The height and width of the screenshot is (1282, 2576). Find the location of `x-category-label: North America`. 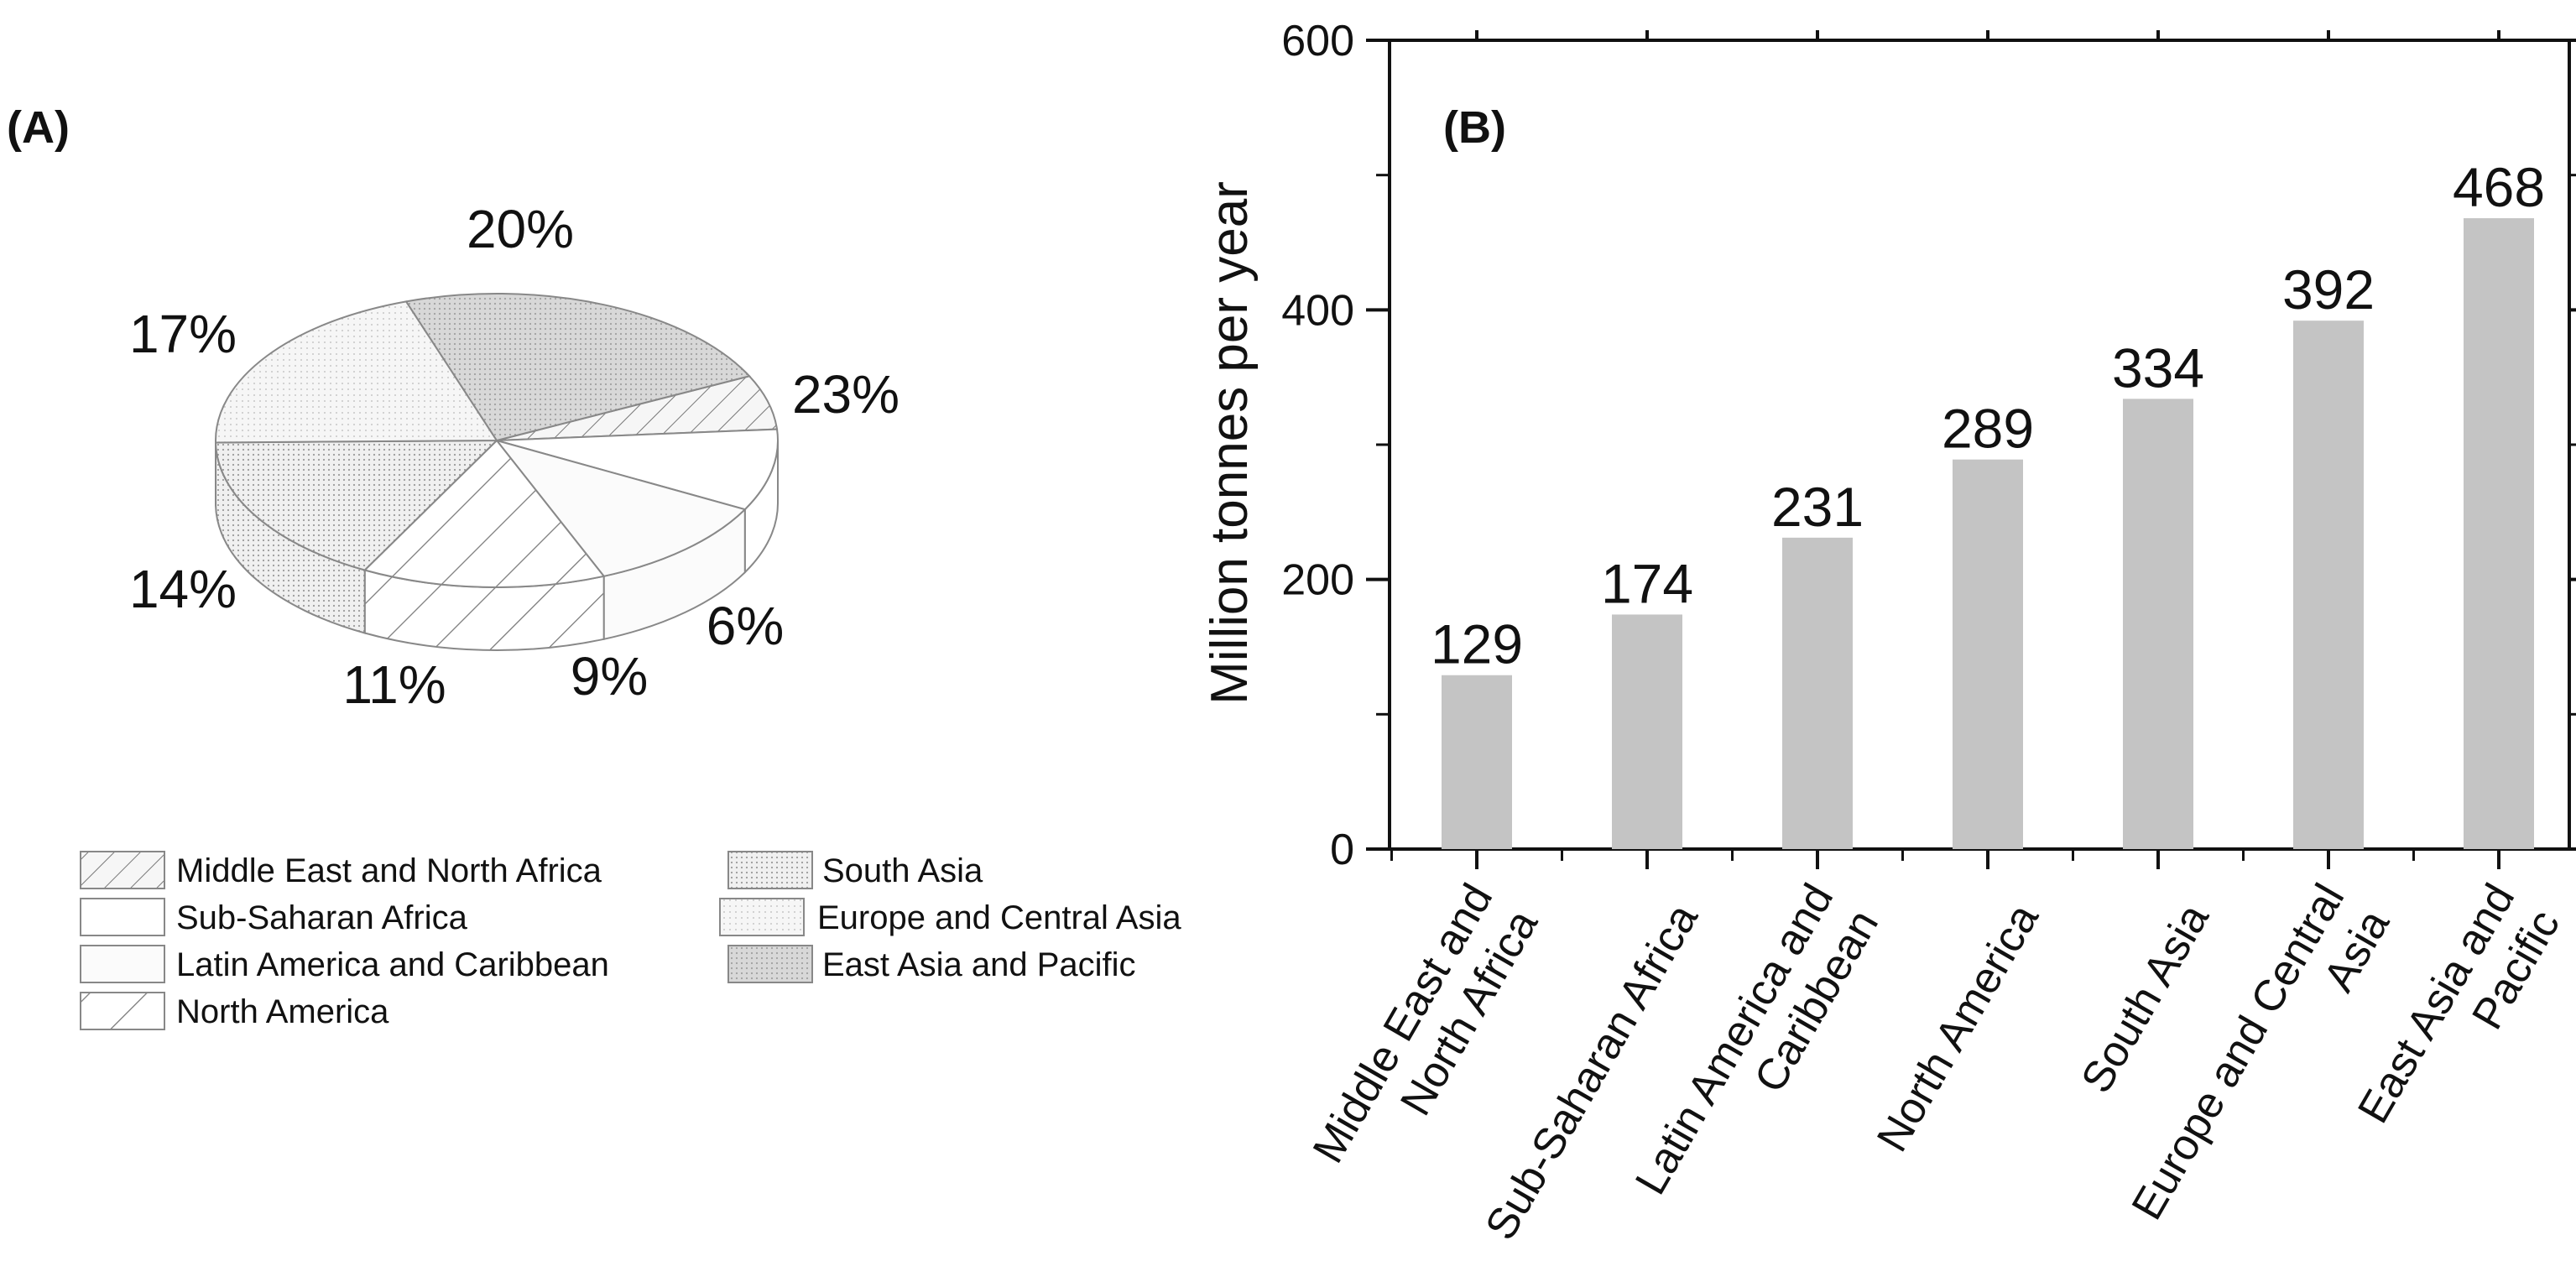

x-category-label: North America is located at coordinates (1958, 1028).